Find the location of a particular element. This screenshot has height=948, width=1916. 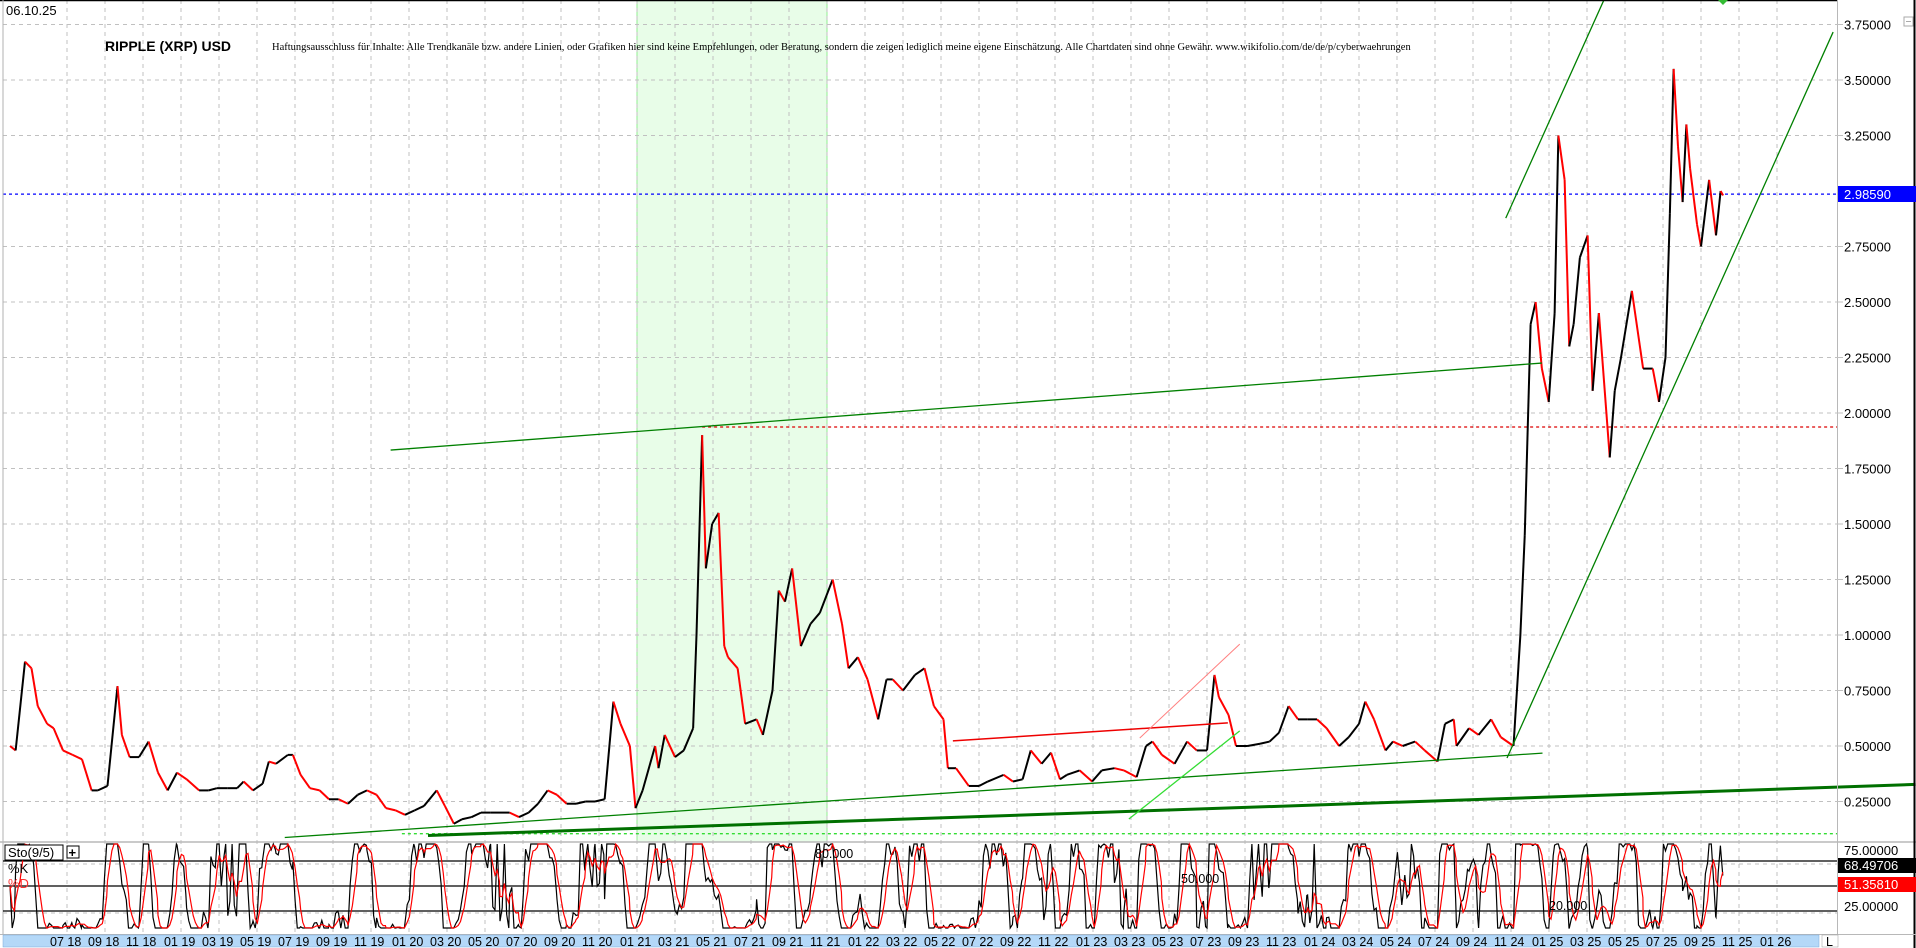

d-last-label: 51.35810 is located at coordinates (1871, 884).